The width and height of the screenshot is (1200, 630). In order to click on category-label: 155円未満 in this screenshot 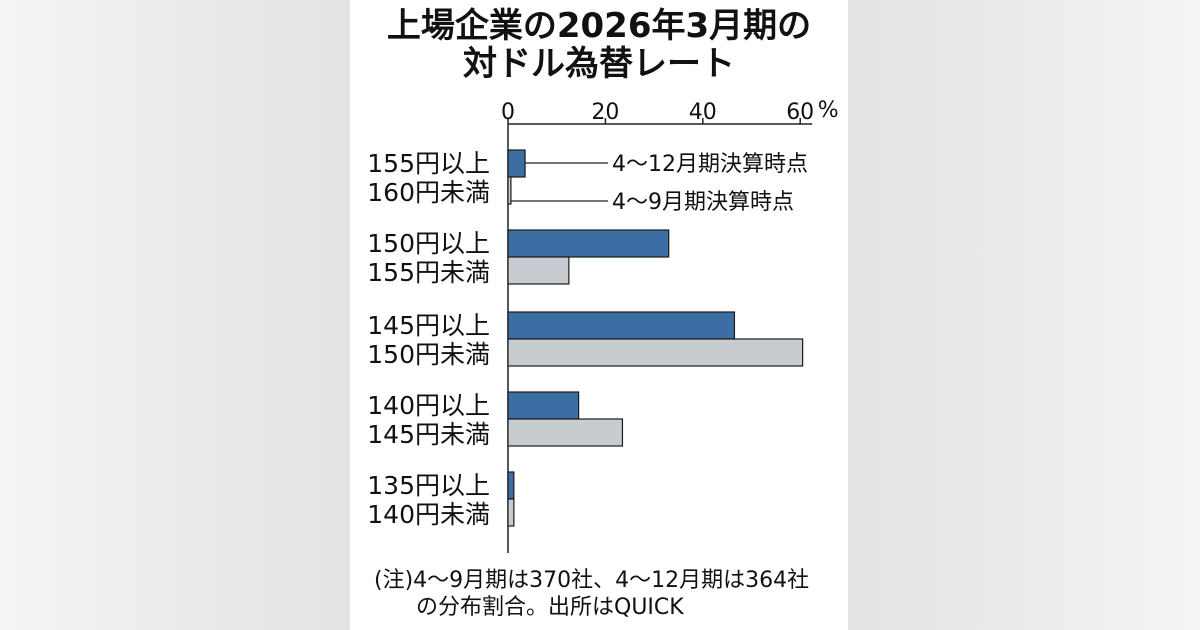, I will do `click(428, 272)`.